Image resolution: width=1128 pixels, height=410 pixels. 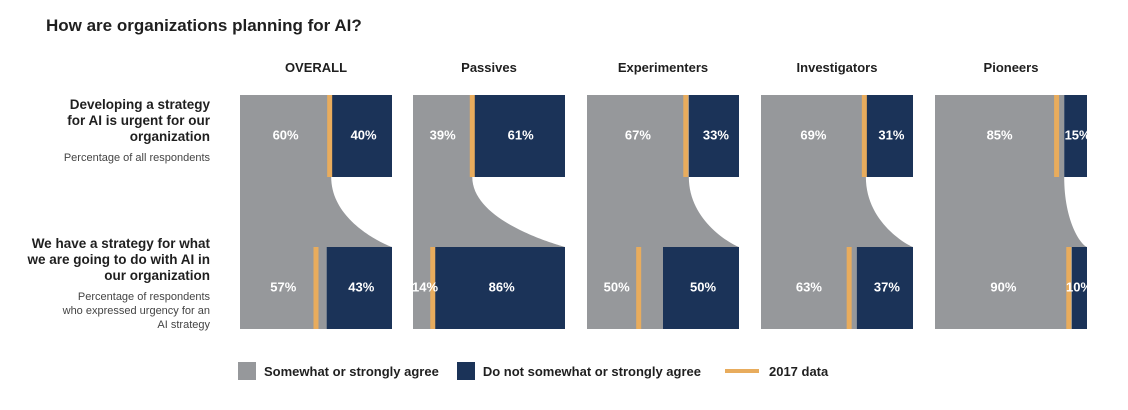 I want to click on label-strategy-agree-pioneers: 90%, so click(x=1003, y=286).